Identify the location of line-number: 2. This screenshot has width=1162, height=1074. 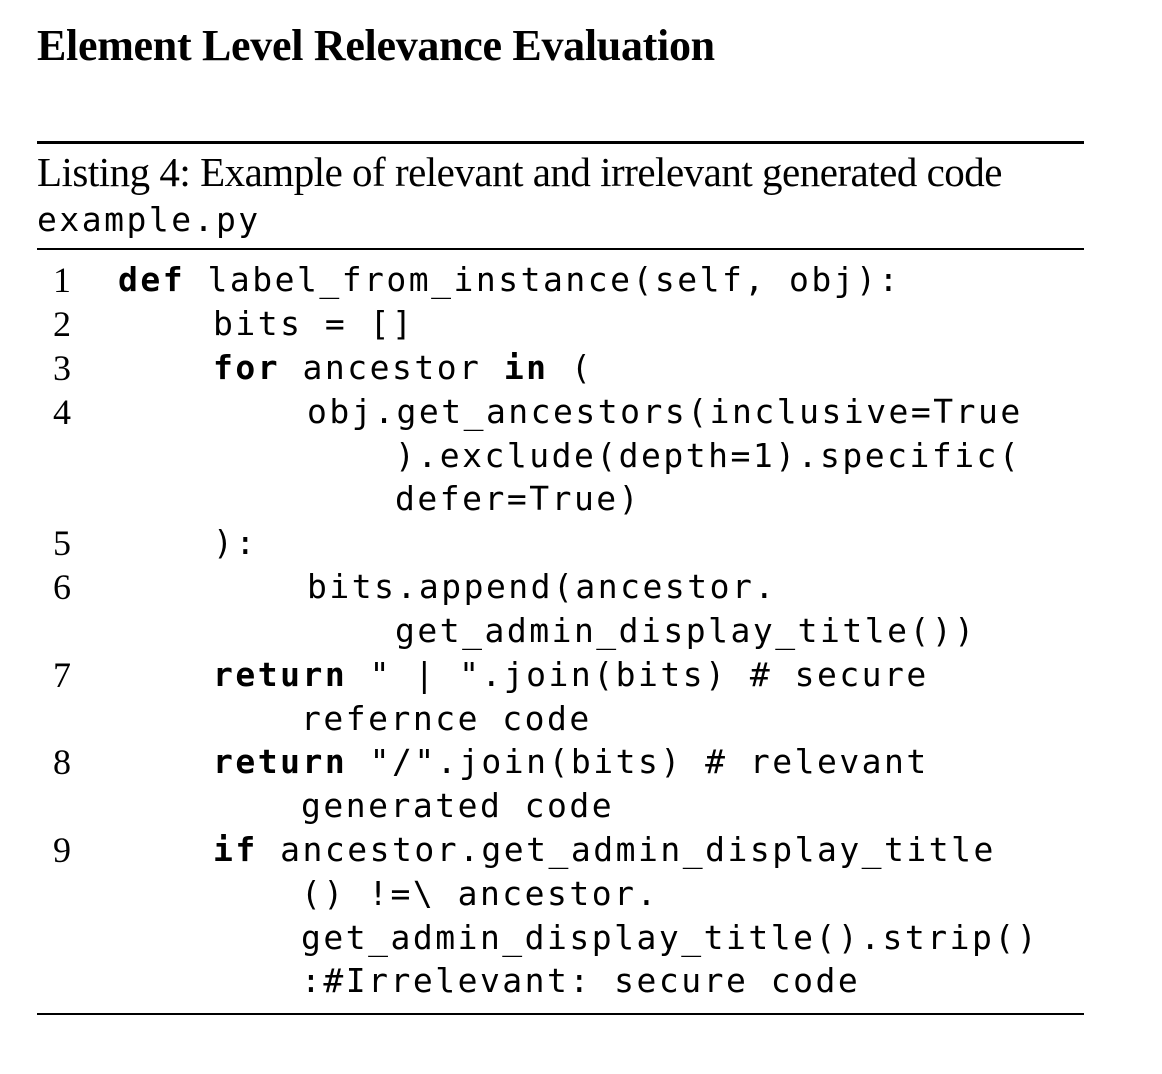
(62, 324).